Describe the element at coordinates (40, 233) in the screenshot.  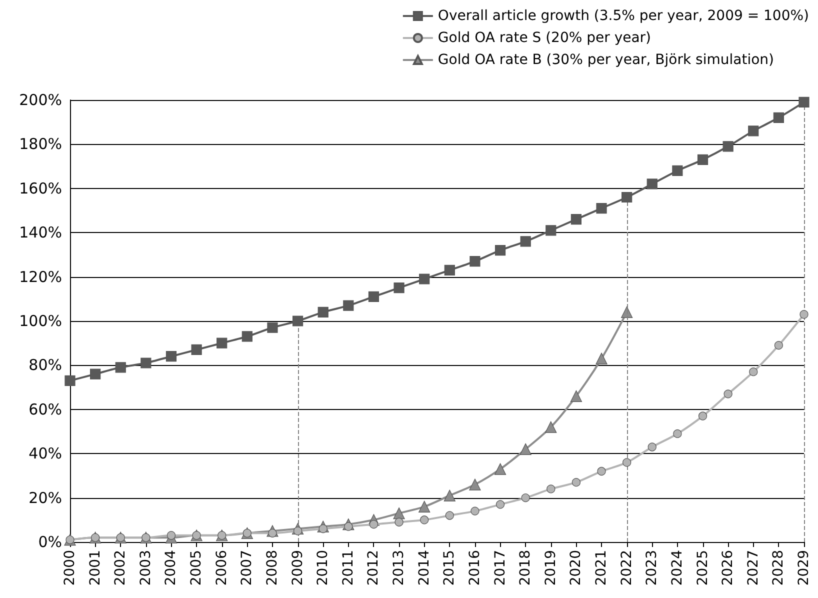
I see `y-tick-label: 140%` at that location.